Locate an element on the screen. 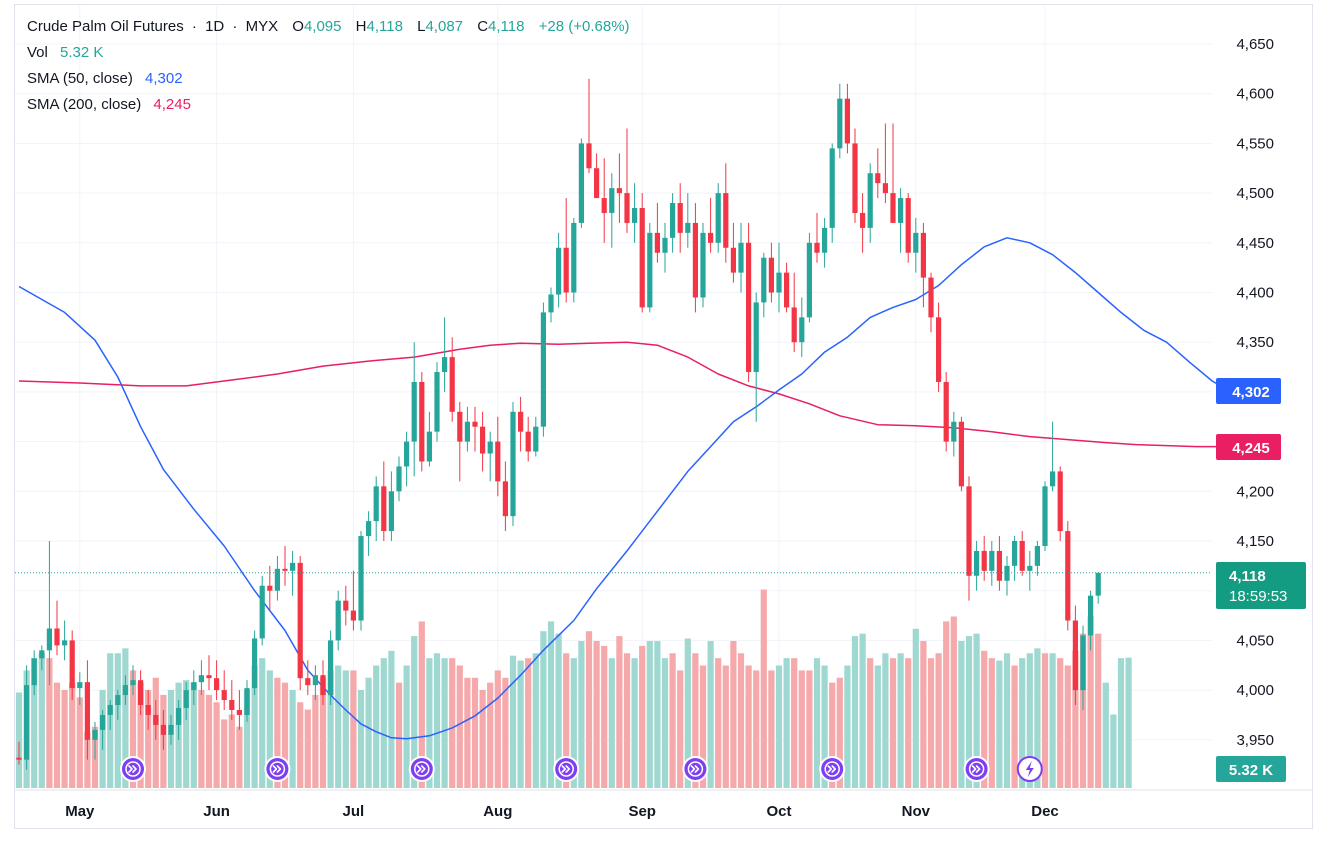  lightning-icon is located at coordinates (1029, 769).